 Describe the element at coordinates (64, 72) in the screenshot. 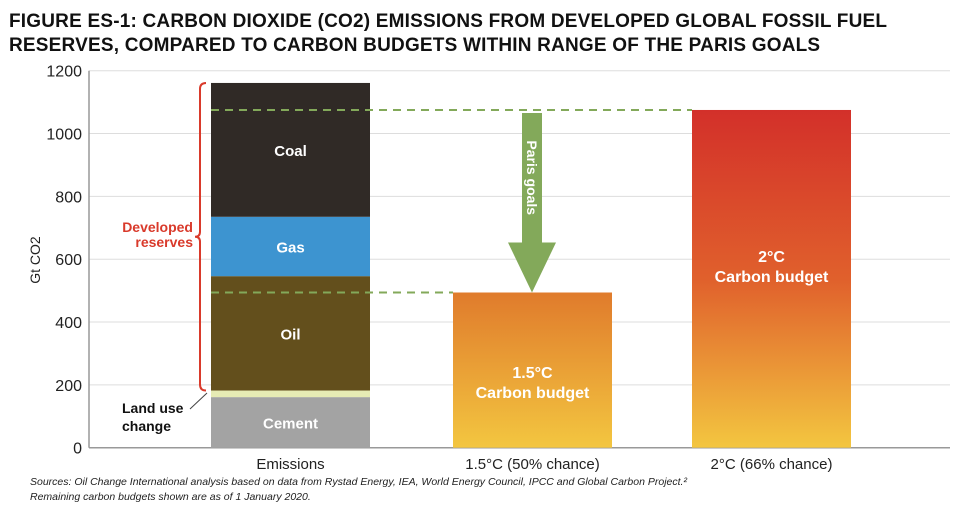

I see `y-tick-label: 1200` at that location.